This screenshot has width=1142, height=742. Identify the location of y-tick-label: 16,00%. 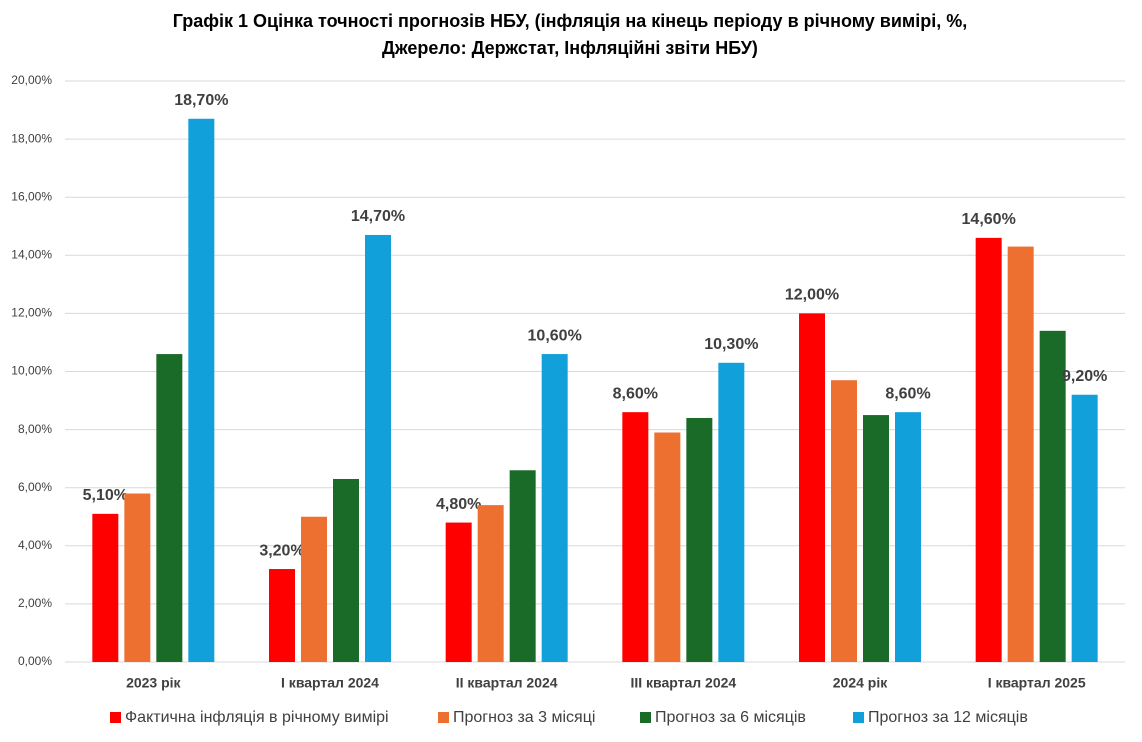
(31, 196).